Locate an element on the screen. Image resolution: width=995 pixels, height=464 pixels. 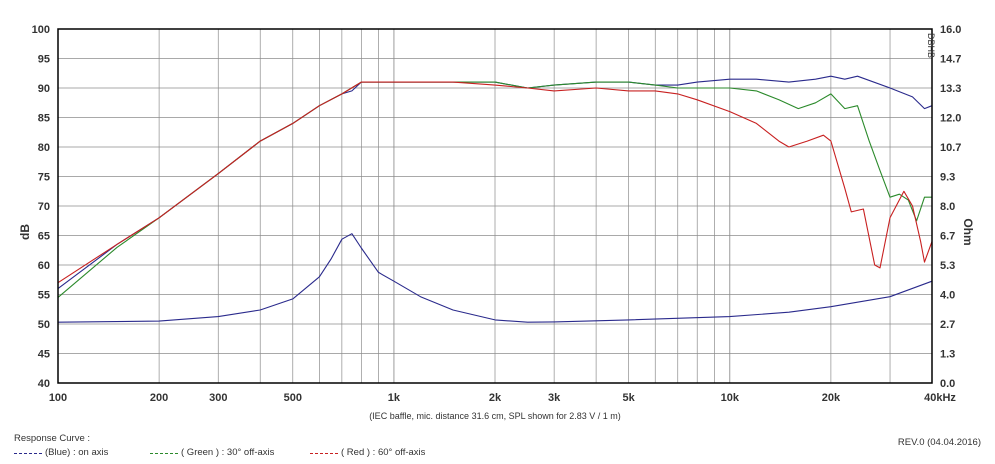
y2-tick-label: 9.3 is located at coordinates (947, 178).